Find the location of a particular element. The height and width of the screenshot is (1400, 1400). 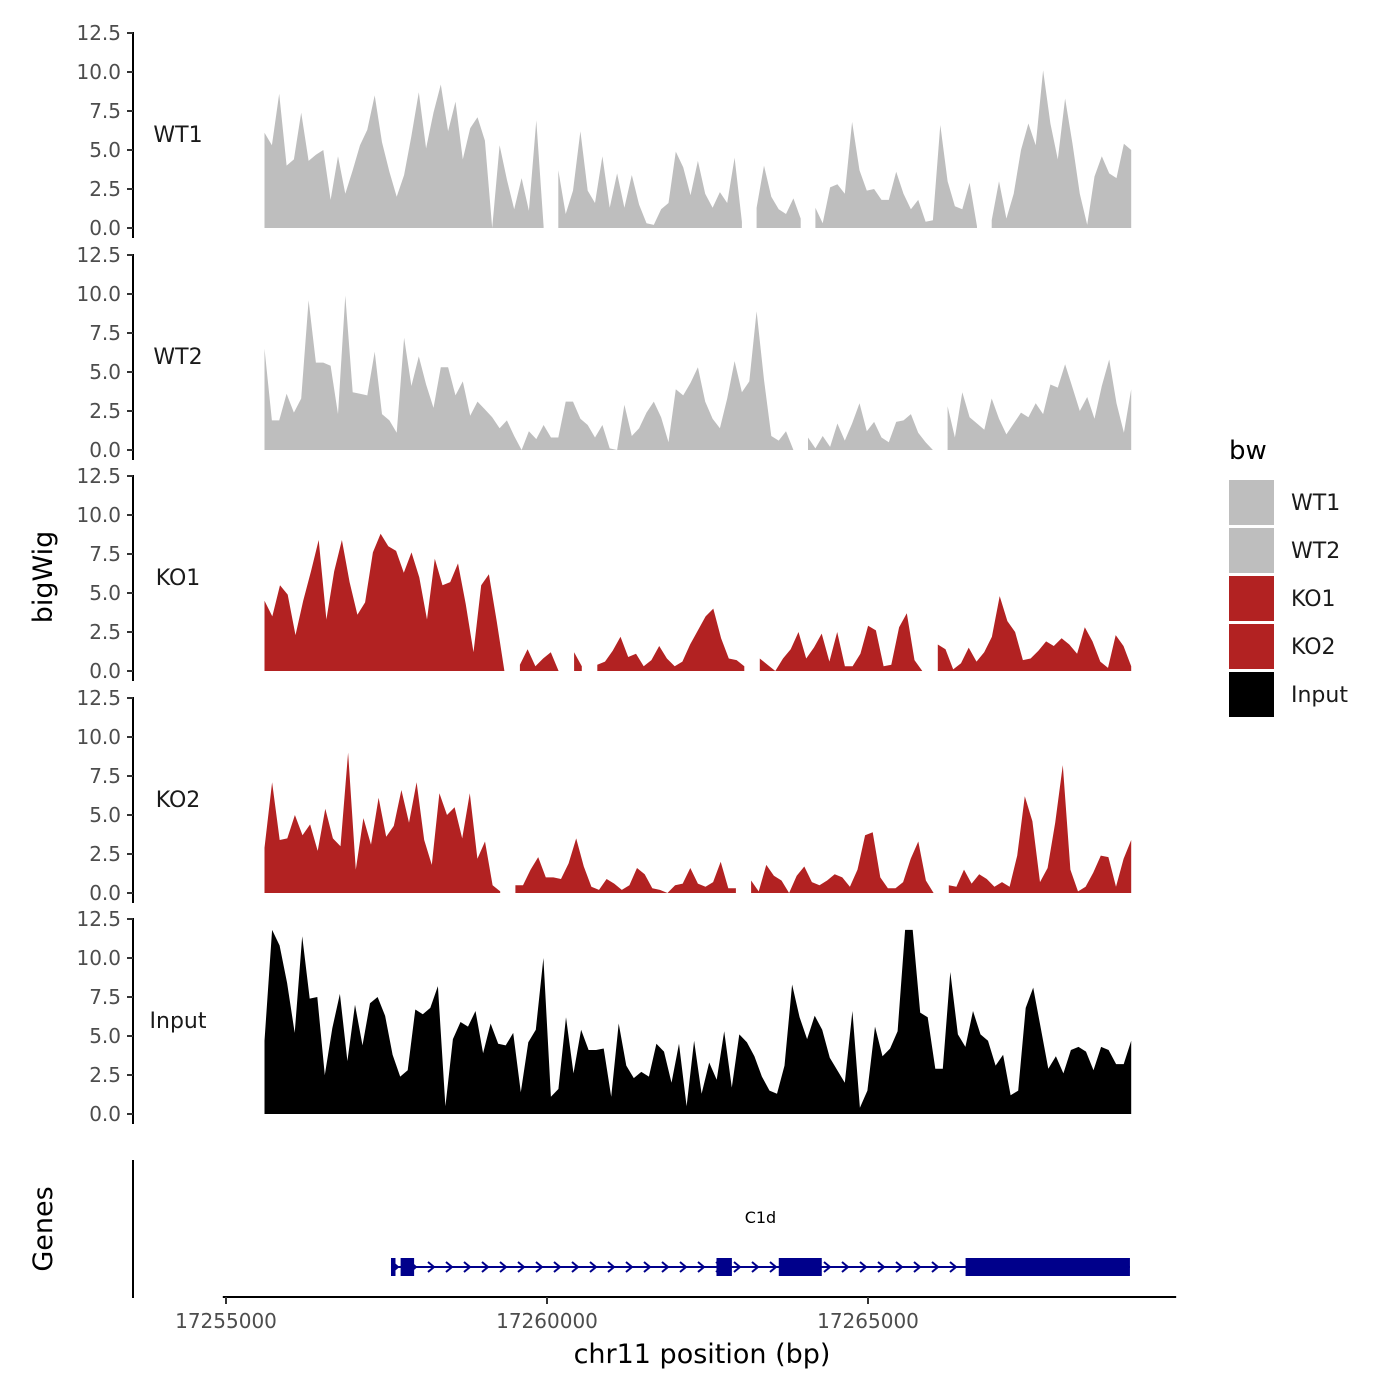

x-tick-label: 17255000 is located at coordinates (226, 1321).